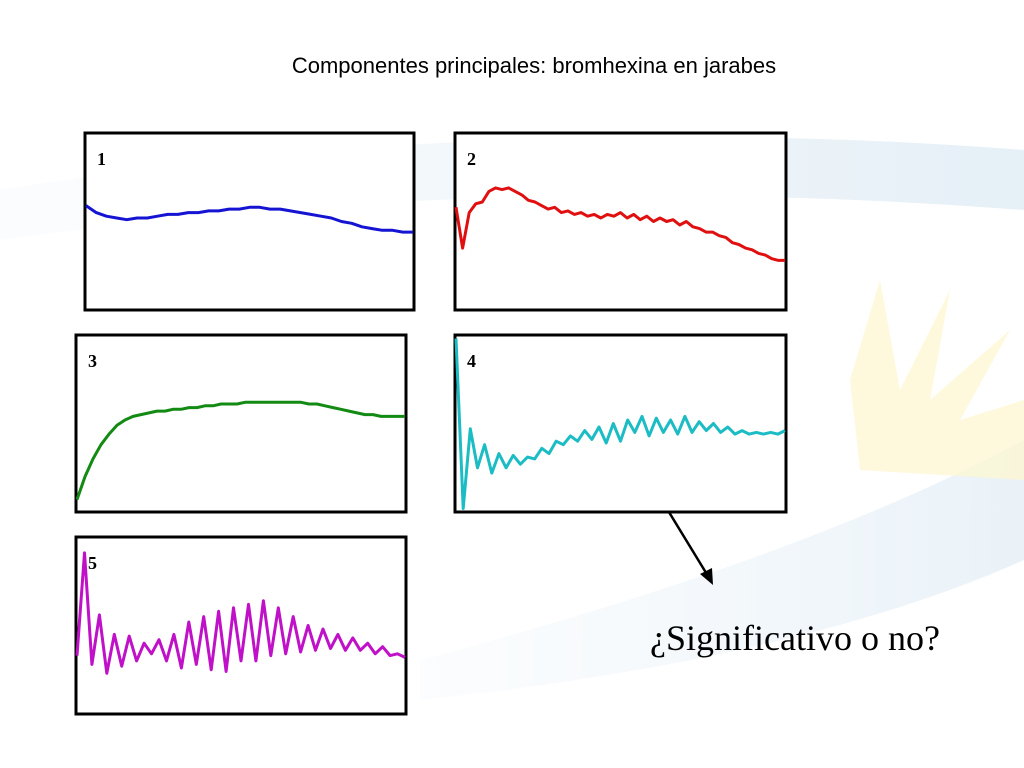 The width and height of the screenshot is (1024, 768). Describe the element at coordinates (92, 563) in the screenshot. I see `panel-number: 5` at that location.